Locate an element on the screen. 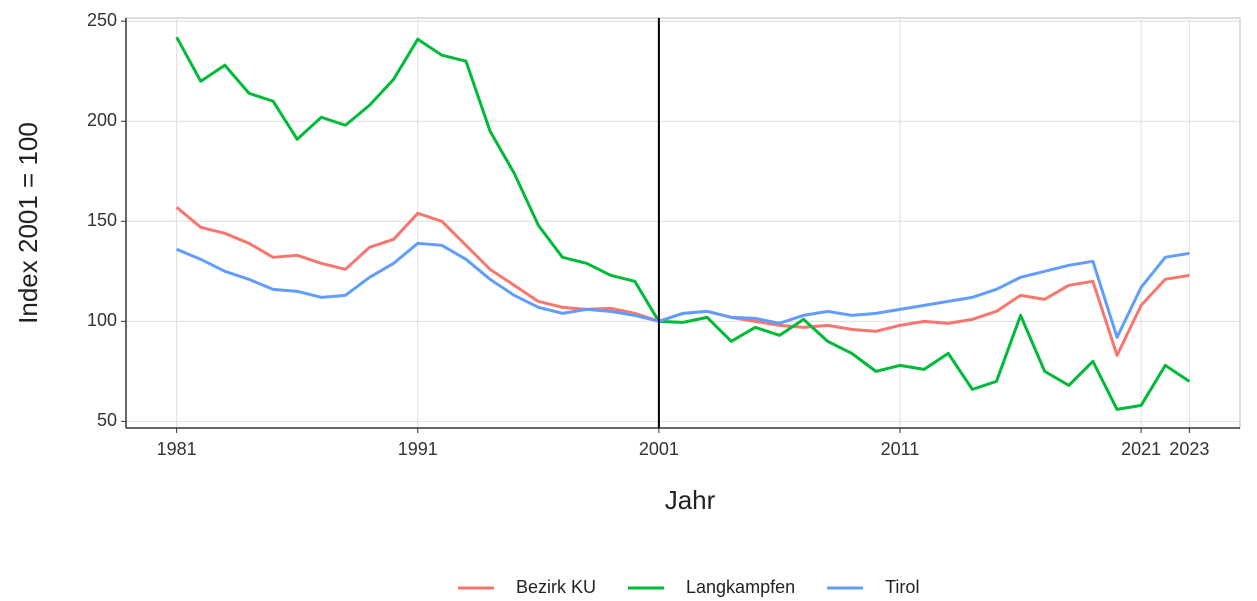 The width and height of the screenshot is (1257, 601). x-tick-label: 2021 is located at coordinates (1141, 449).